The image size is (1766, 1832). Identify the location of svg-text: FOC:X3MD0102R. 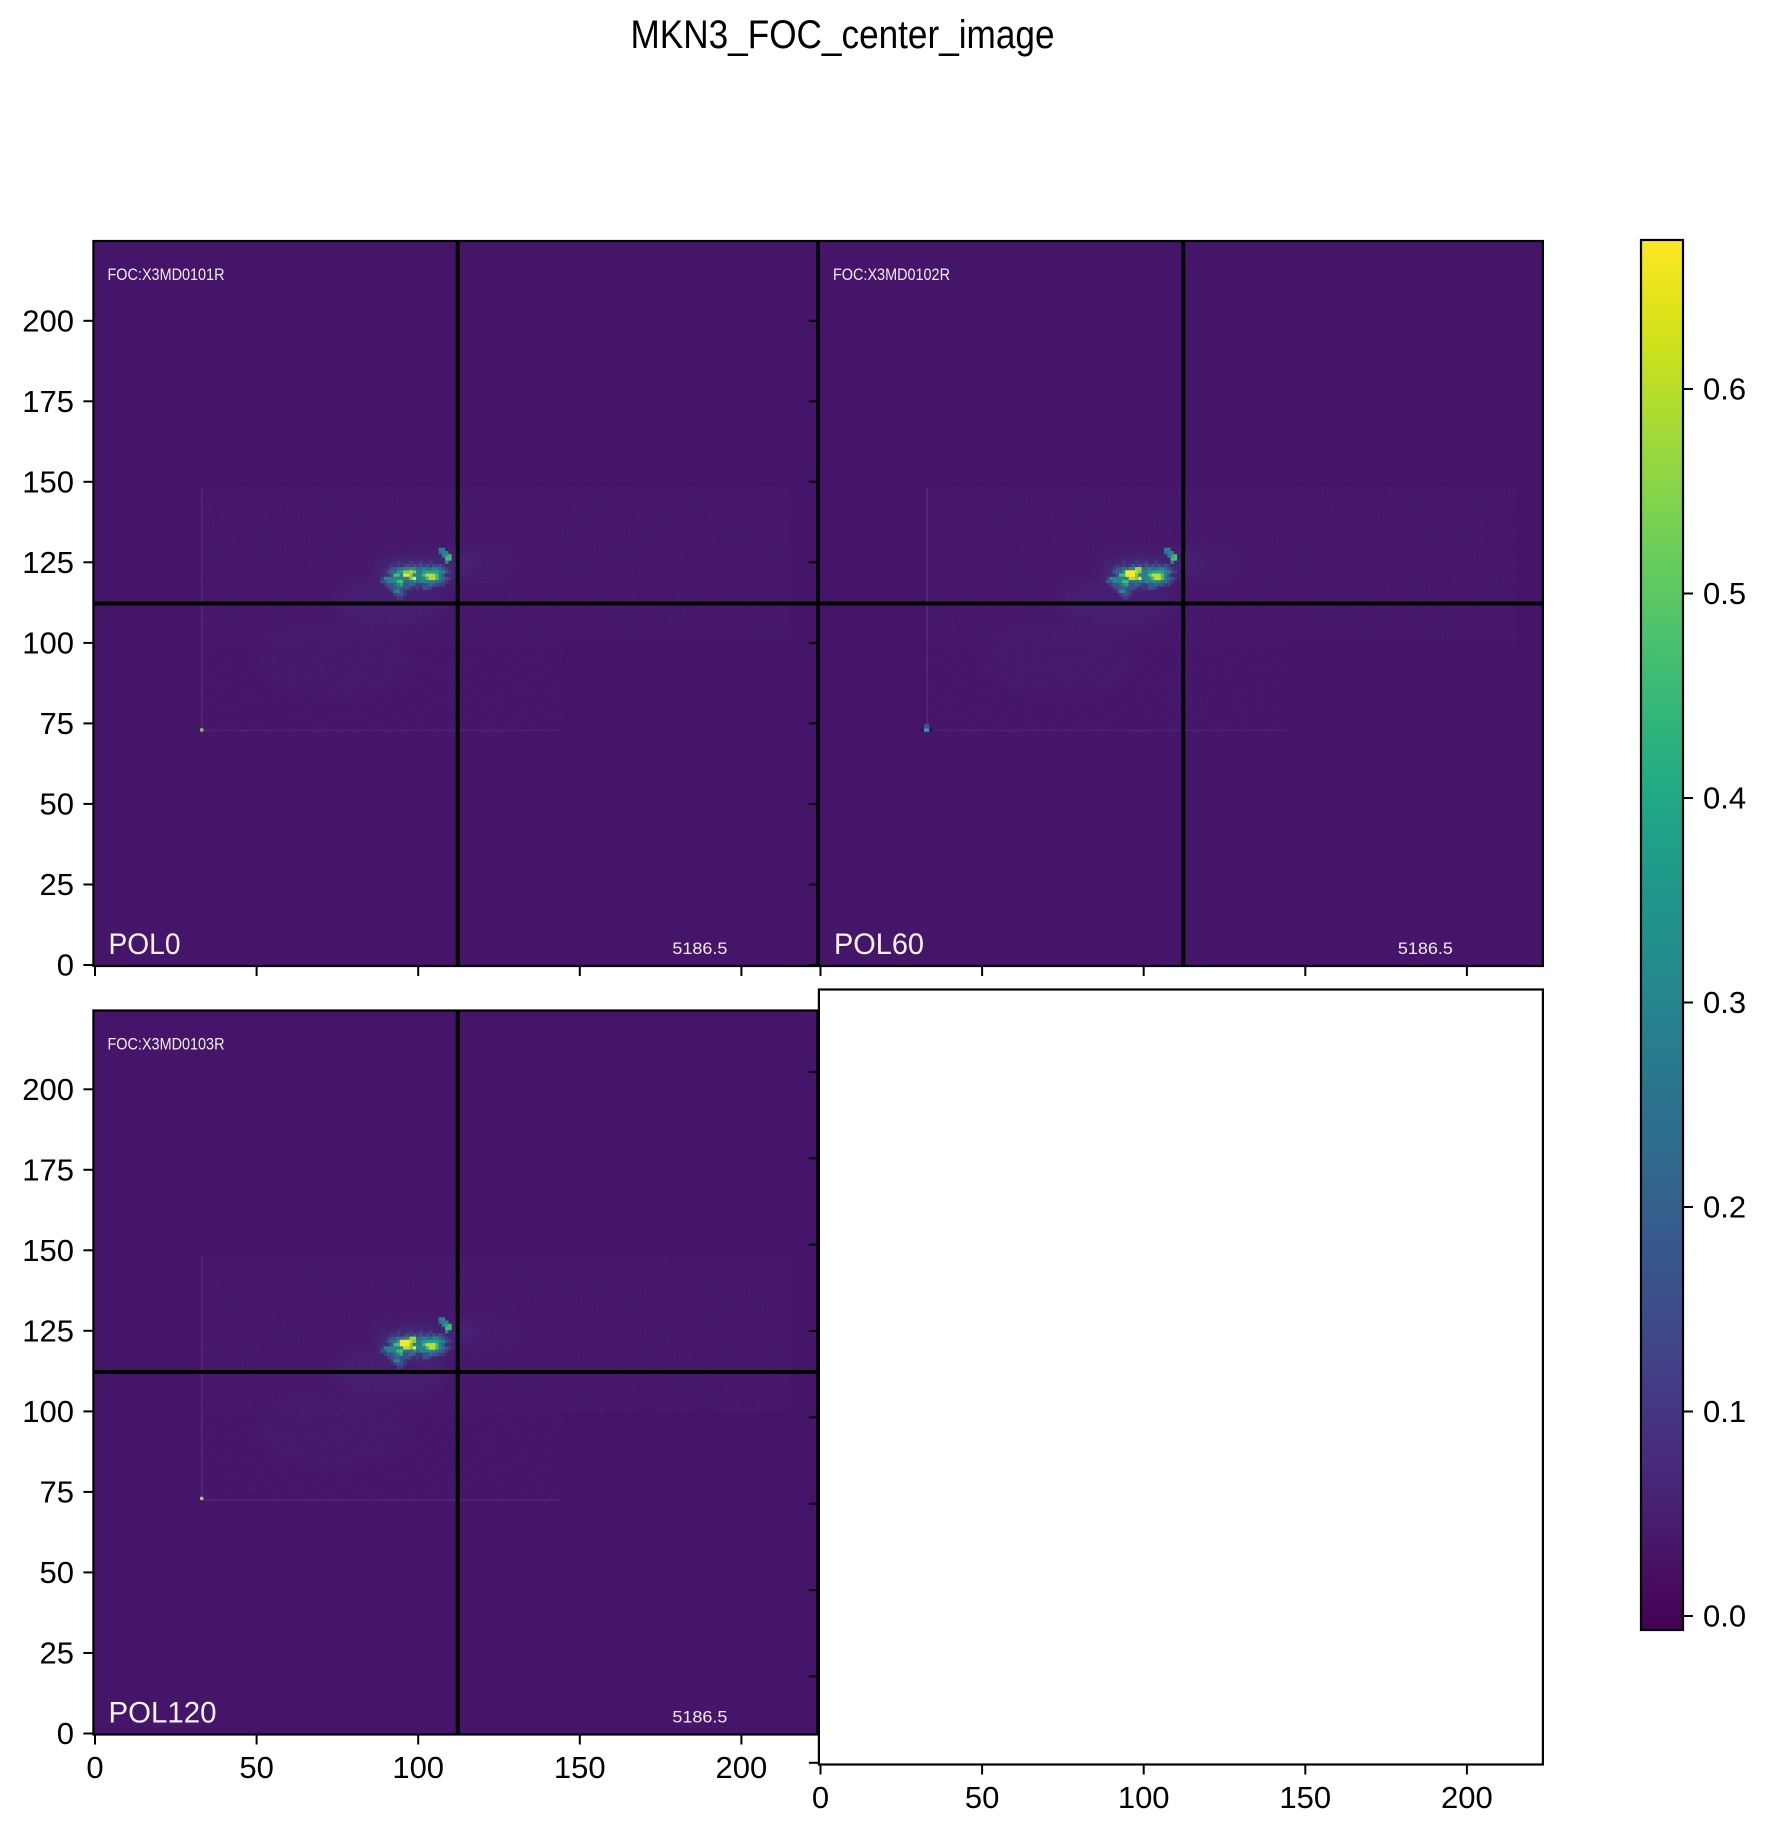
(891, 275).